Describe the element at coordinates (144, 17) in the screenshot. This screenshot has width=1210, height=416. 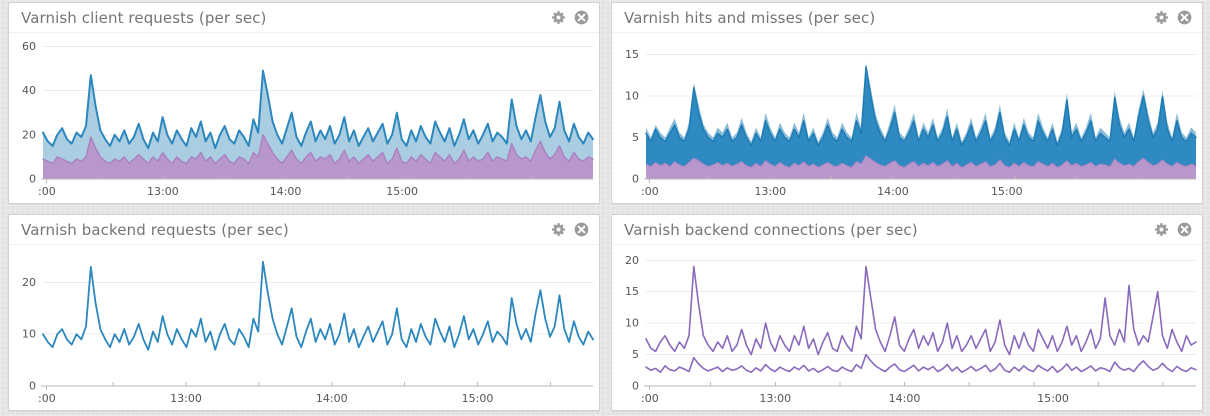
I see `panel-title: Varnish client requests (per sec)` at that location.